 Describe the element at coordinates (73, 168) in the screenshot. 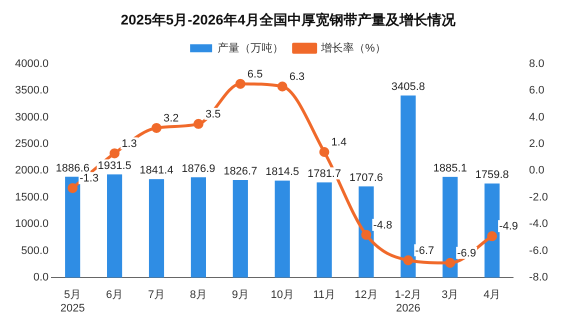

I see `data-label: 1886.6` at that location.